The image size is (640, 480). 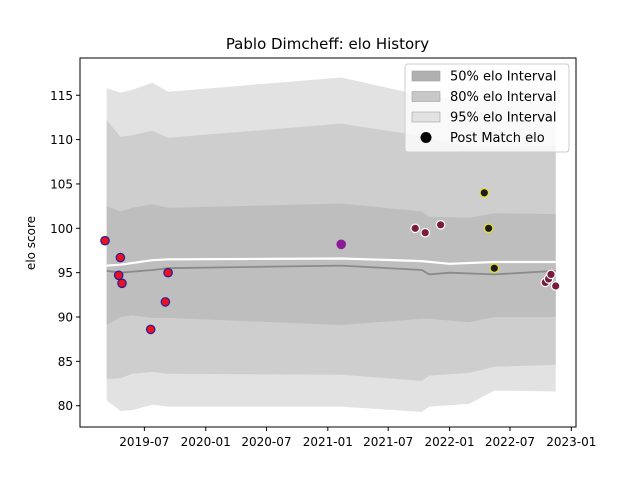 I want to click on x-tick-label-7: 2023-01, so click(x=571, y=442).